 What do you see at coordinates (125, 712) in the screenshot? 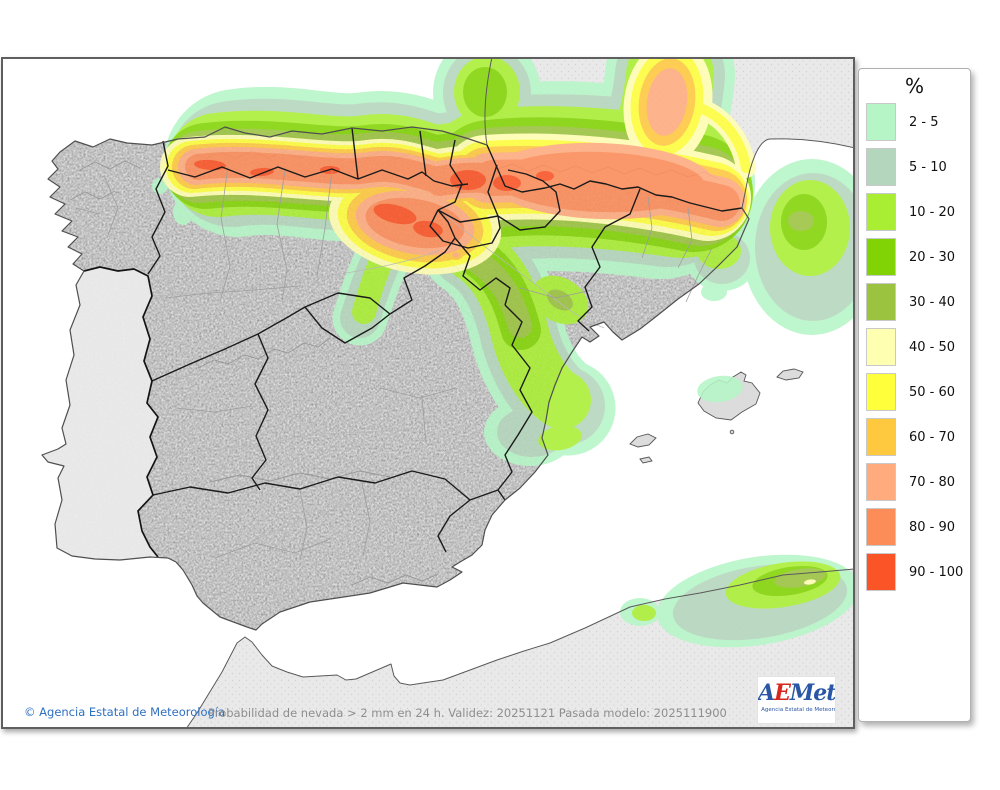
I see `copyright-text: © Agencia Estatal de Meteorología` at bounding box center [125, 712].